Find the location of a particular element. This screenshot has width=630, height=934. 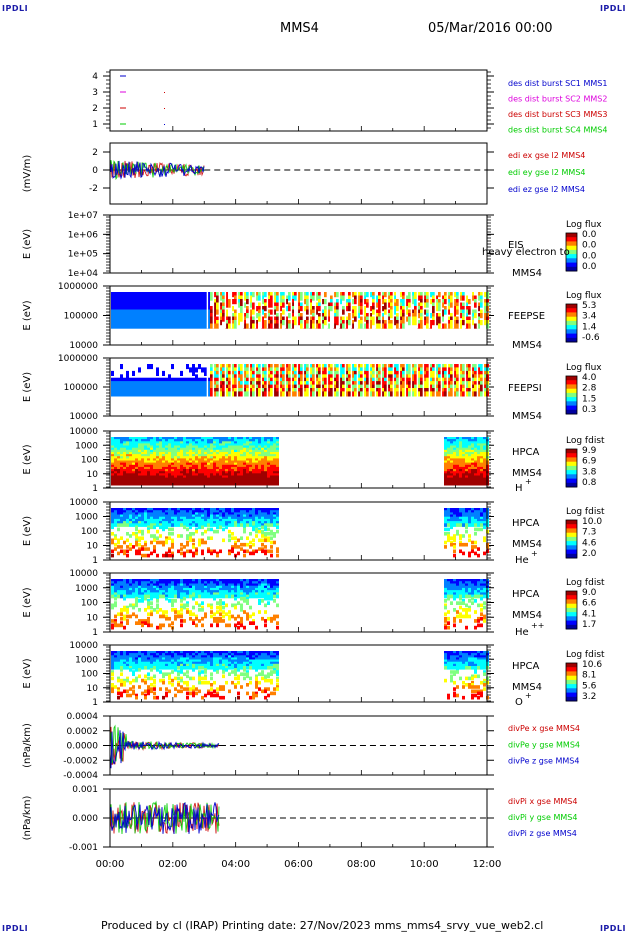

colorbar-title: Log flux is located at coordinates (584, 368).